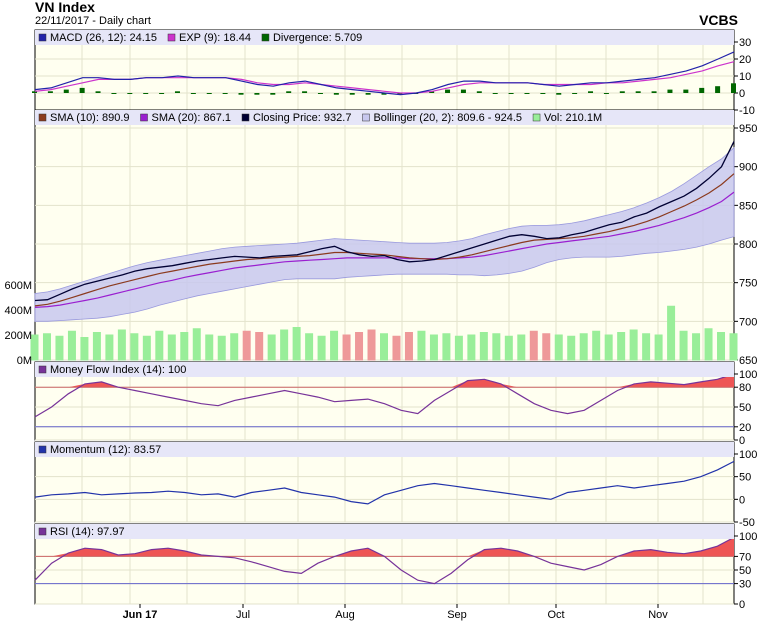 The image size is (770, 631). I want to click on volume-tick-label: 0M, so click(24, 361).